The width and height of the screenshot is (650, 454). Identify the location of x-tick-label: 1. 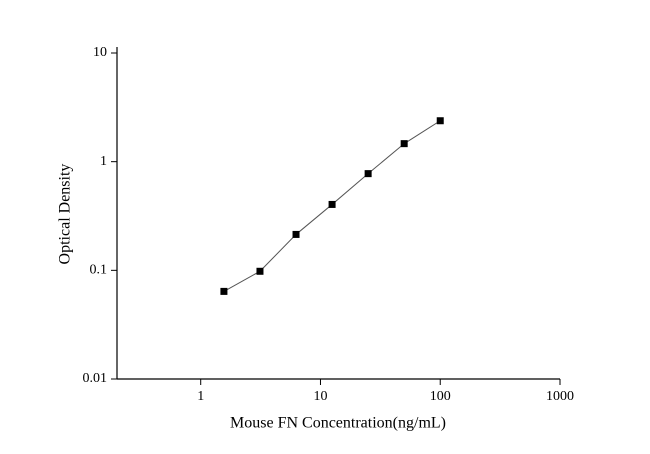
(200, 396).